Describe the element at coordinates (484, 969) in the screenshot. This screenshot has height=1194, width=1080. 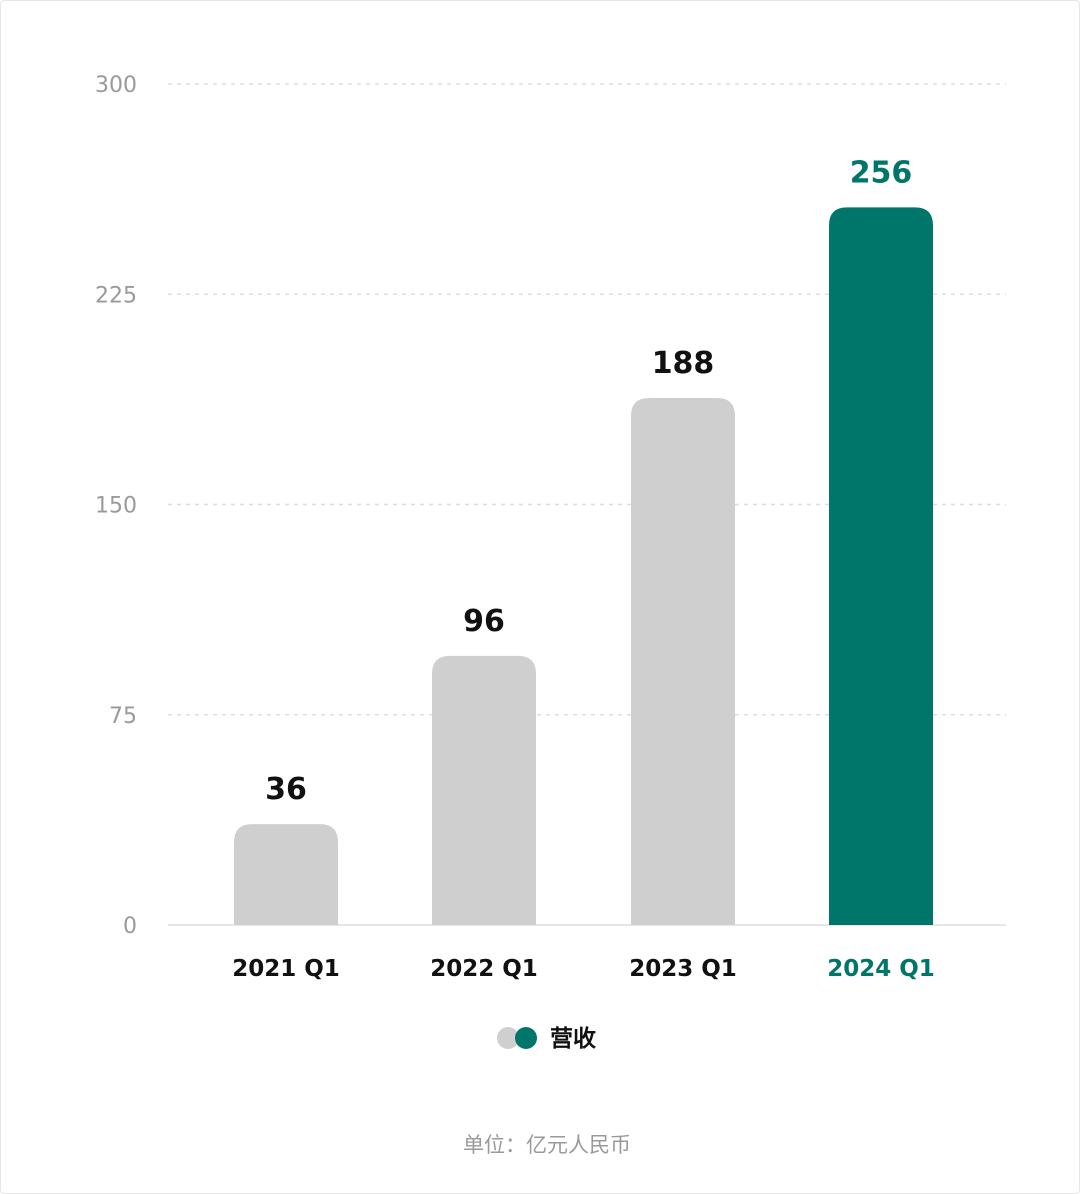
I see `x-tick-label: 2022 Q1` at that location.